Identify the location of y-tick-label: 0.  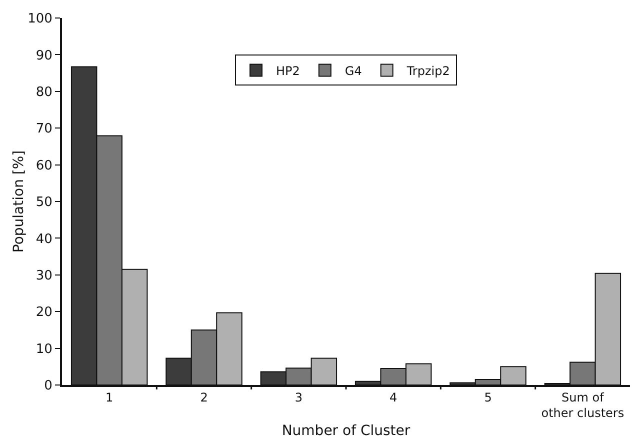
(48, 386).